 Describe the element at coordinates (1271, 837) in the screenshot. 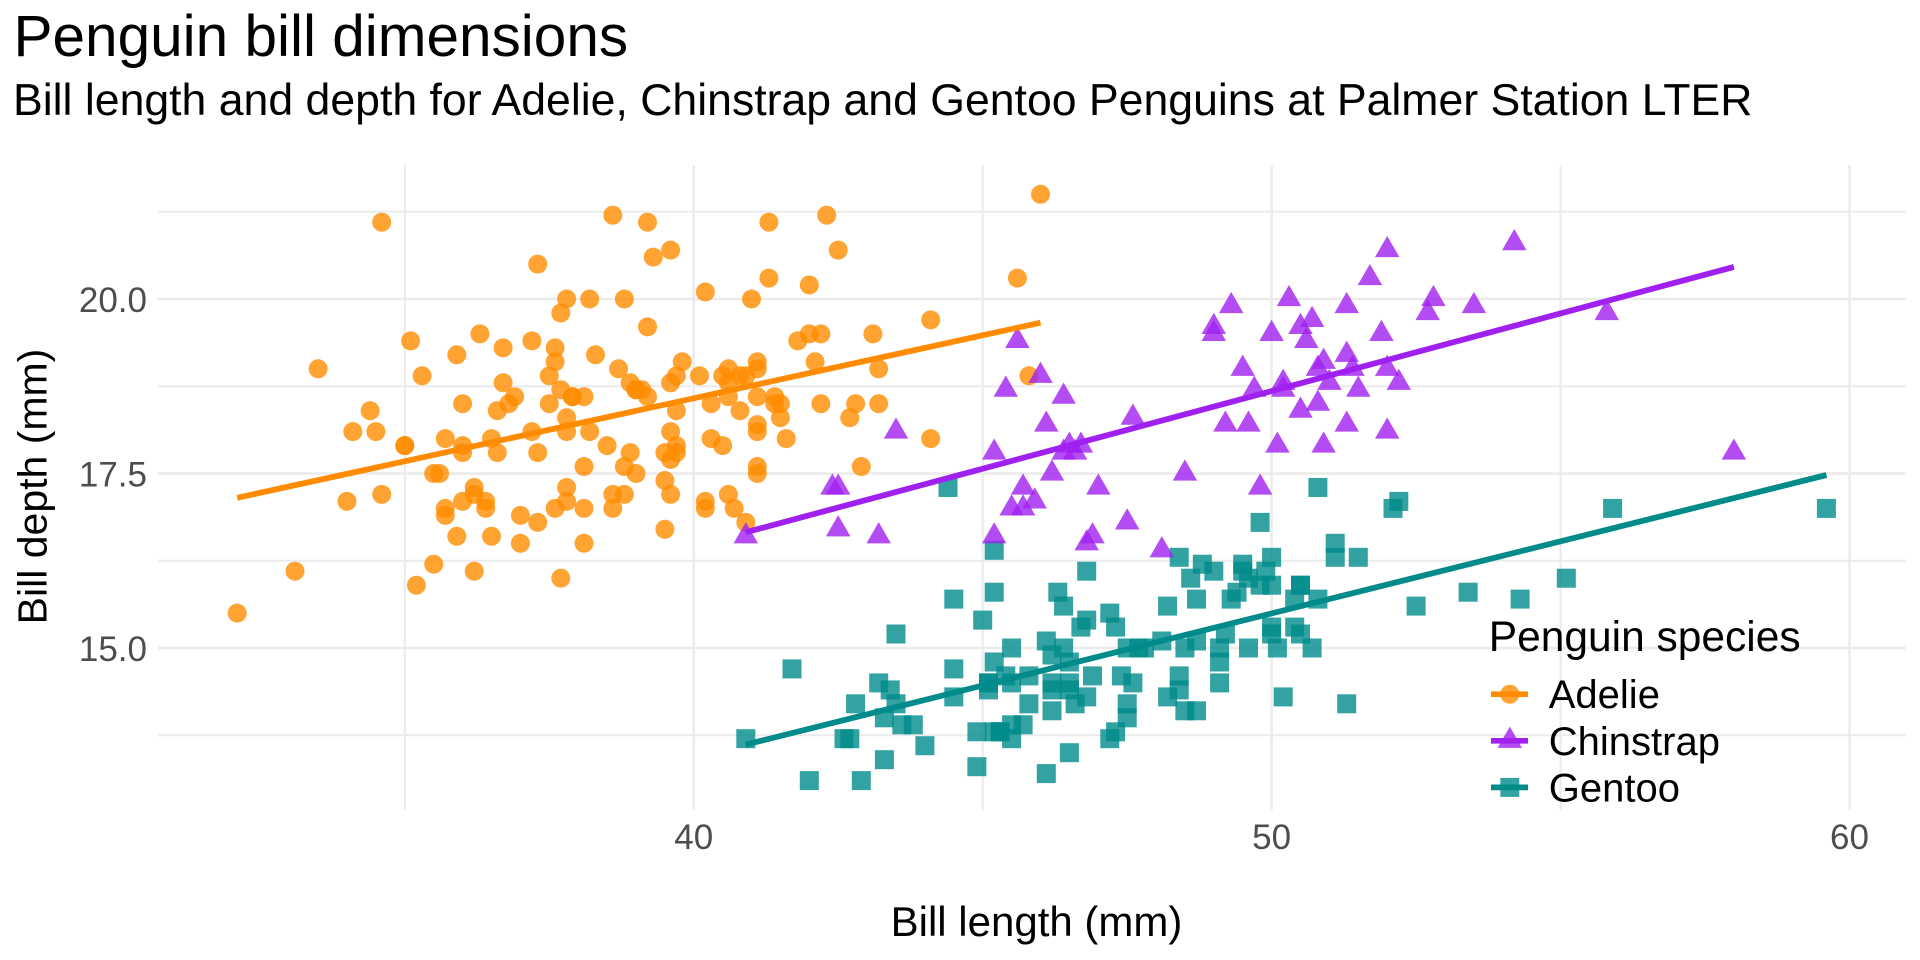

I see `svg-text: 50` at that location.